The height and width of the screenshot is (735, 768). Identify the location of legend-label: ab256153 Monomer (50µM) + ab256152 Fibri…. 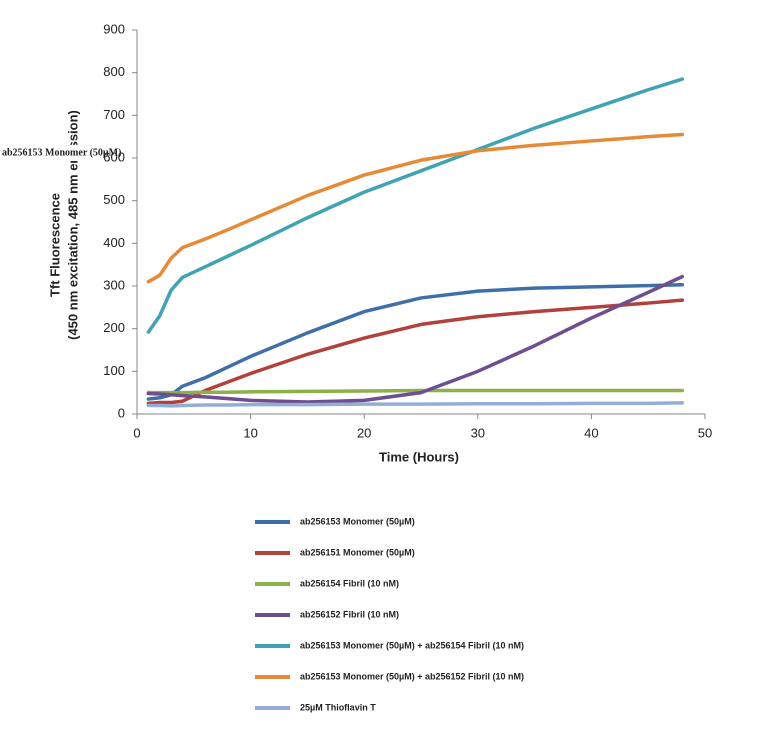
(412, 676).